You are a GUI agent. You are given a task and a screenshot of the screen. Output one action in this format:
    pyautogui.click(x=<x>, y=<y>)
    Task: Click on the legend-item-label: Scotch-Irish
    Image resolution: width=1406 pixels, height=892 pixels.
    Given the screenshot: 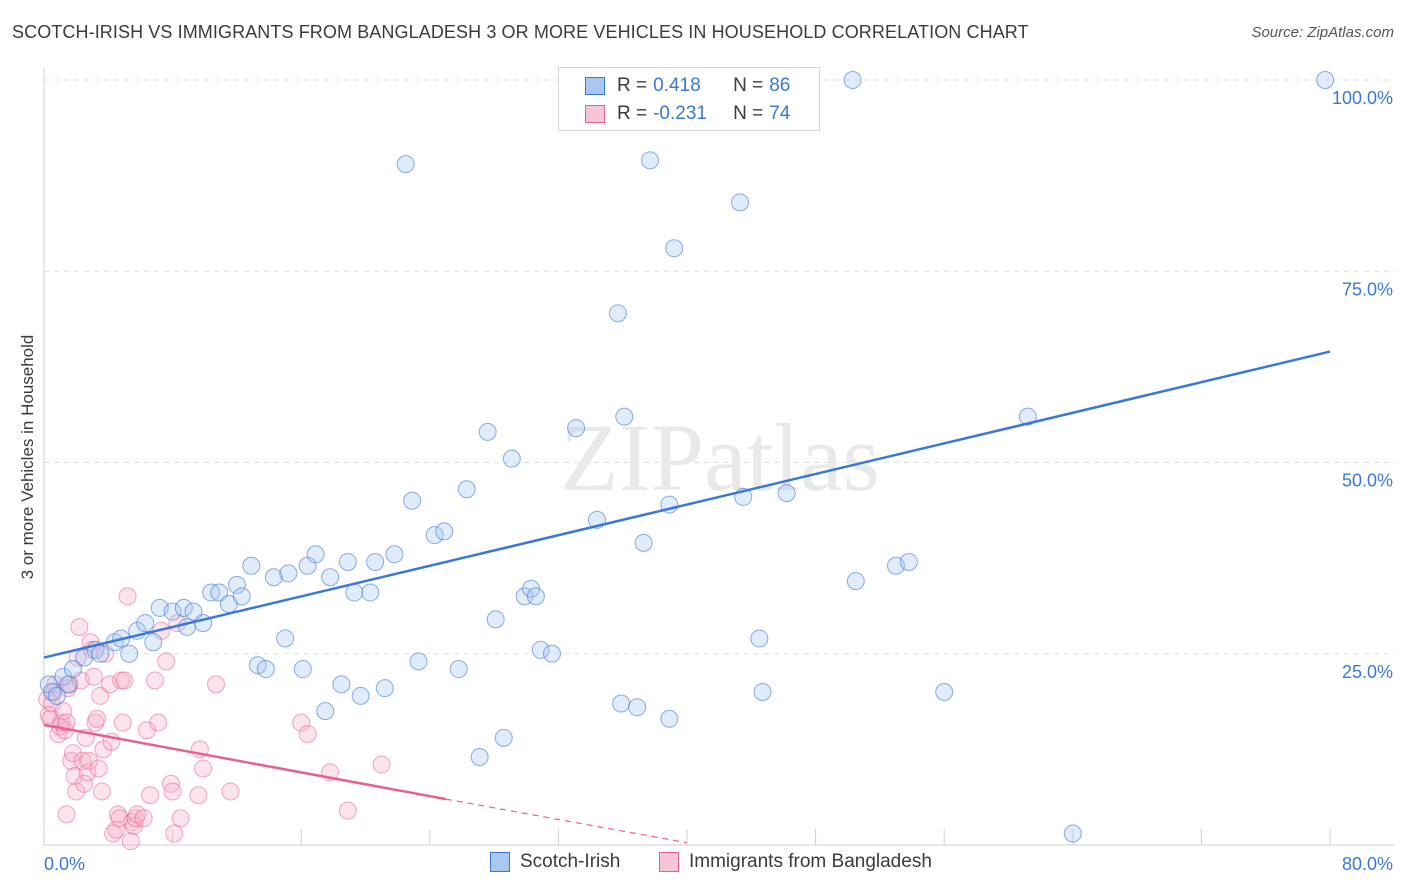 What is the action you would take?
    pyautogui.click(x=570, y=861)
    